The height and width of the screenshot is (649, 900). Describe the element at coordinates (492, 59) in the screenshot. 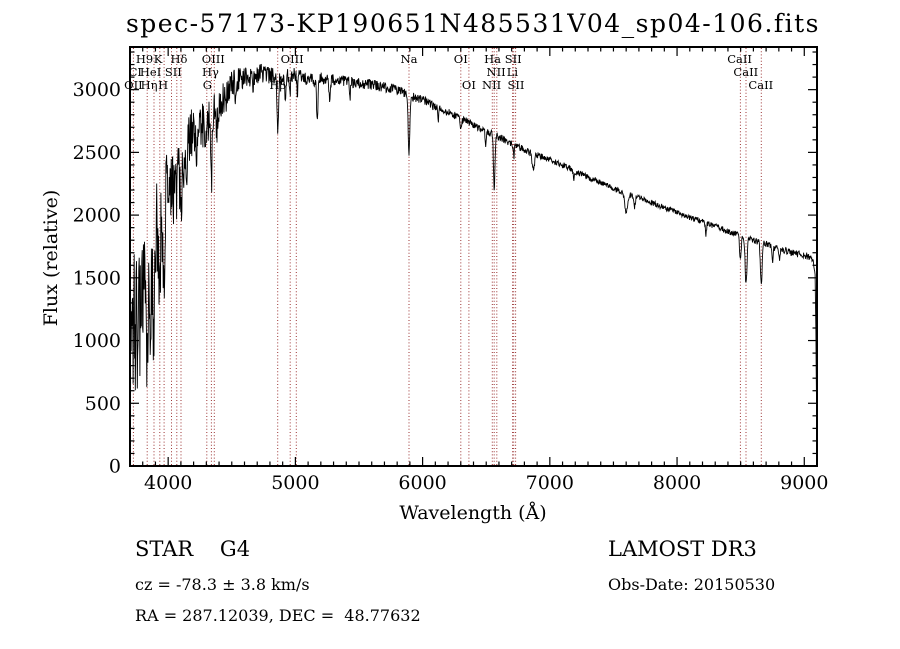

I see `spectral-line-label: Ha` at that location.